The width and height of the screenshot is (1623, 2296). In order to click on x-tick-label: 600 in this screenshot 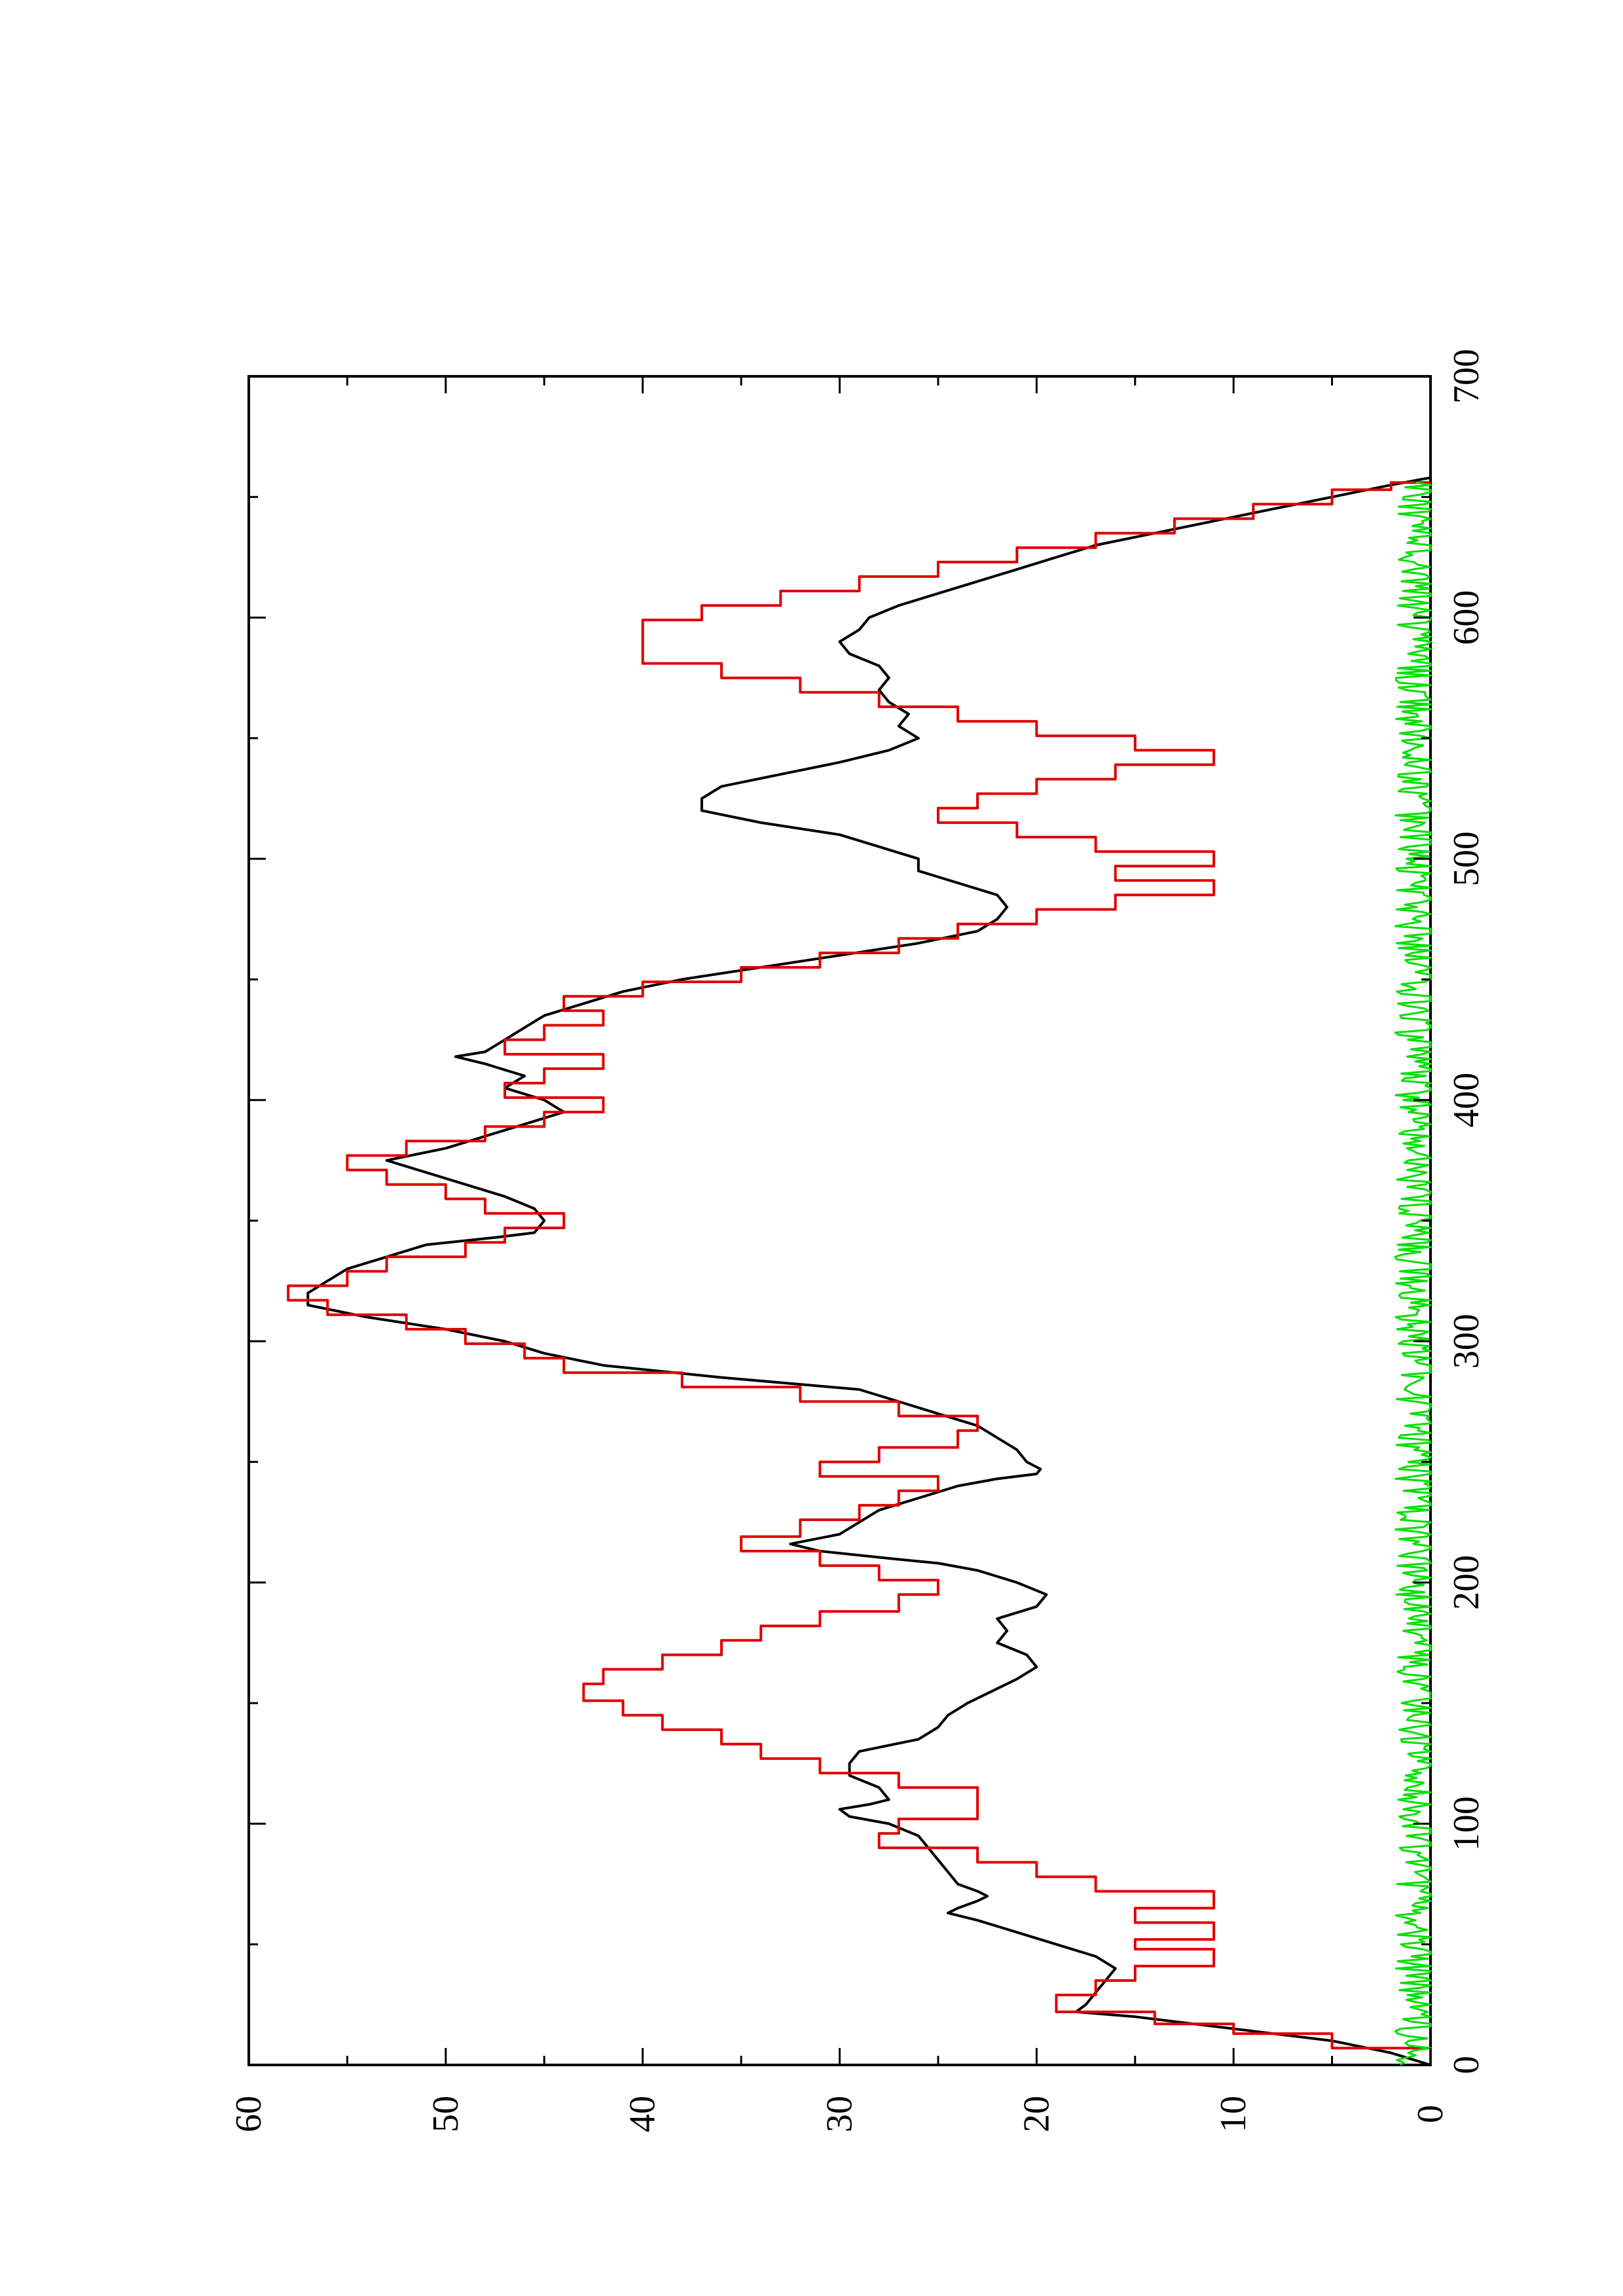, I will do `click(1466, 617)`.